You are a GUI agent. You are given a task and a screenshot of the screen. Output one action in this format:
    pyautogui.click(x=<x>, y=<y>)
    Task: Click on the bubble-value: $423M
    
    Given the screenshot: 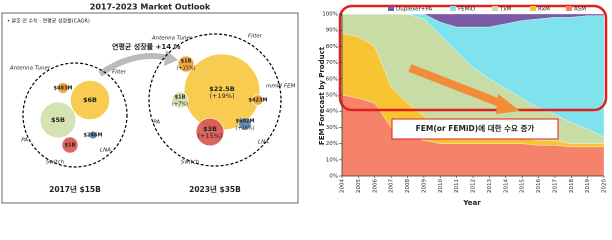 What is the action you would take?
    pyautogui.click(x=258, y=101)
    